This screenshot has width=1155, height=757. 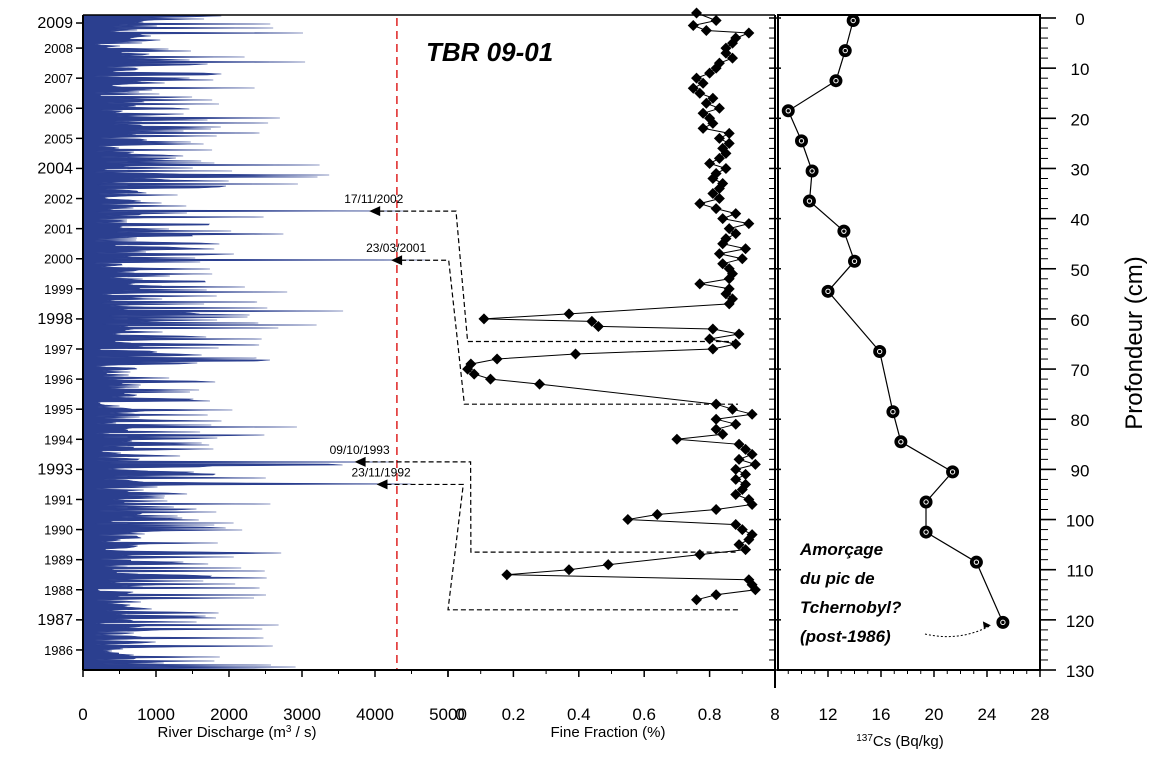 What do you see at coordinates (900, 742) in the screenshot?
I see `cesium-axis-title: 137Cs (Bq/kg)` at bounding box center [900, 742].